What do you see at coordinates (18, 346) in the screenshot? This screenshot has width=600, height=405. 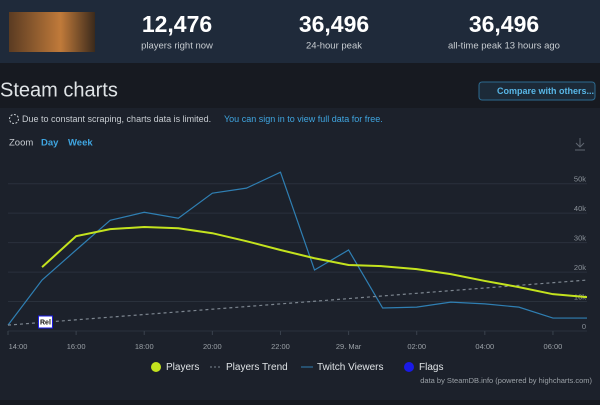 I see `x-tick-label: 14:00` at bounding box center [18, 346].